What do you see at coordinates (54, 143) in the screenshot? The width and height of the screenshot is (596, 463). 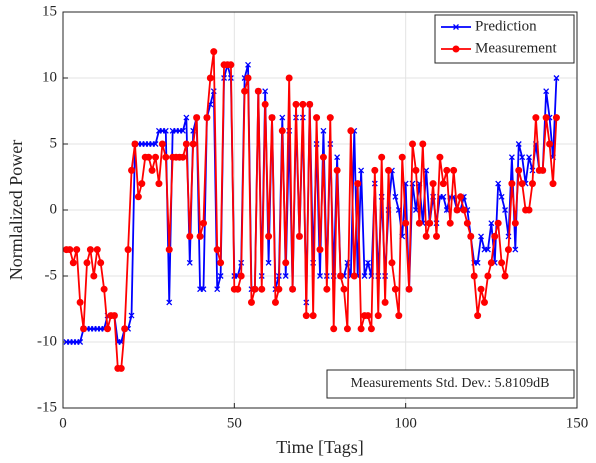 I see `y-tick-label: 5` at bounding box center [54, 143].